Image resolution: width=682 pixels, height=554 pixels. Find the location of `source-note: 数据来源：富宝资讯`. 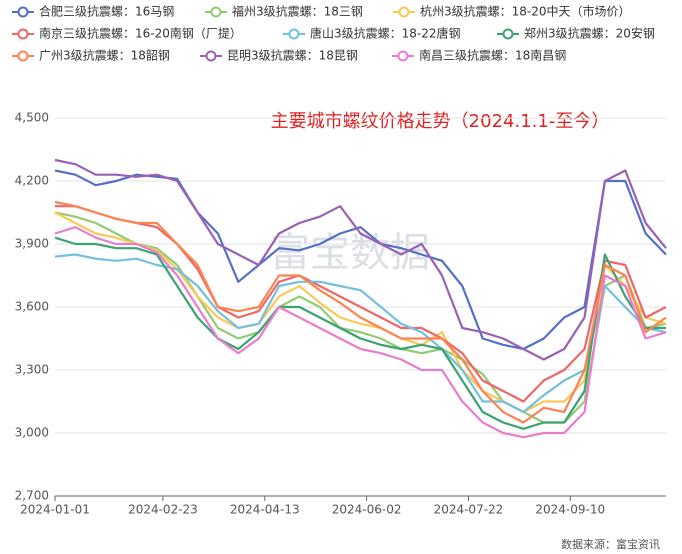

source-note: 数据来源：富宝资讯 is located at coordinates (610, 544).